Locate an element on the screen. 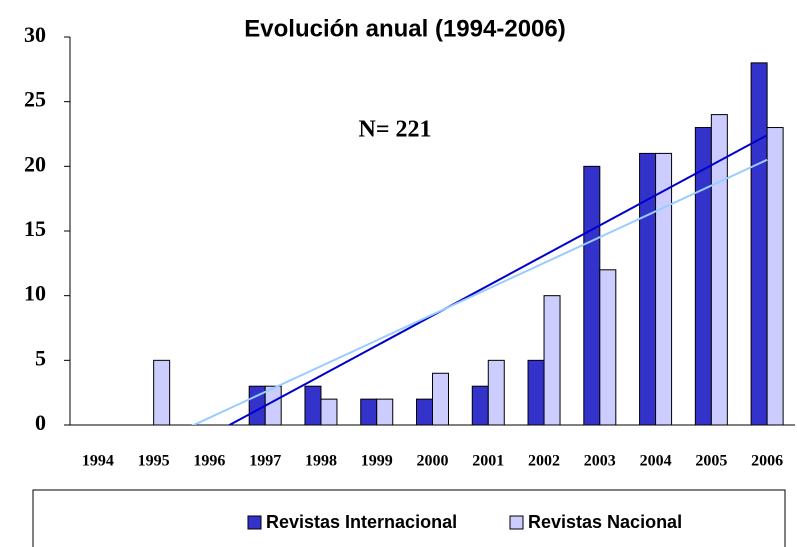  x-tick-label: 2006 is located at coordinates (767, 461).